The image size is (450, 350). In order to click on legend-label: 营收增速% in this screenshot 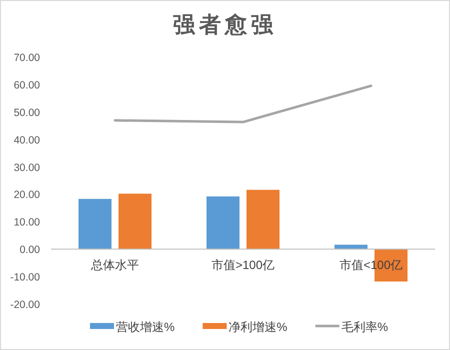, I will do `click(145, 327)`.